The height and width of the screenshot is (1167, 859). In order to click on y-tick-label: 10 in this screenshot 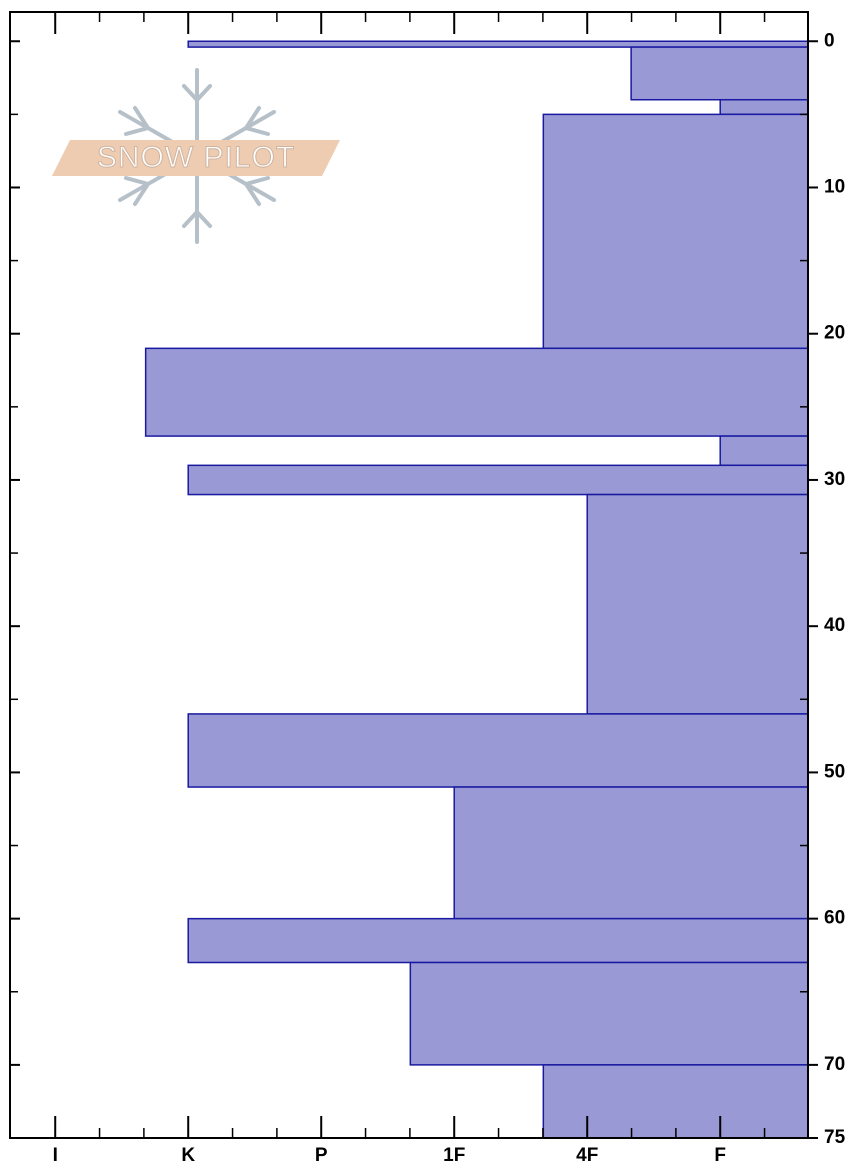, I will do `click(834, 186)`.